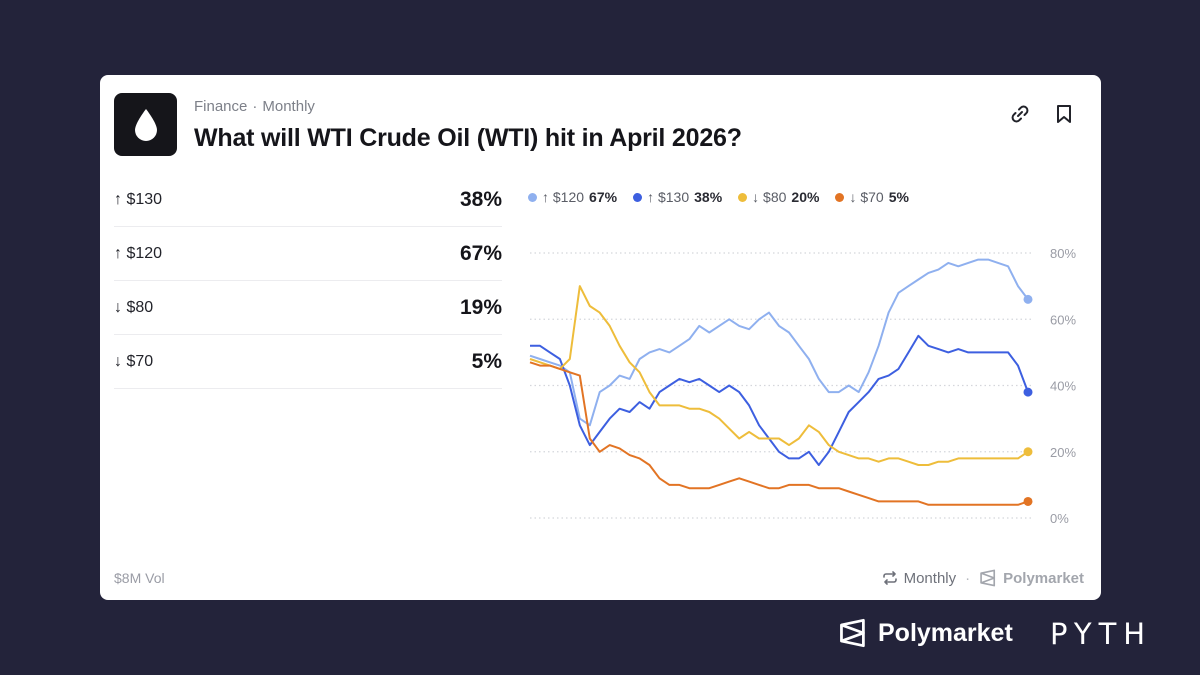  I want to click on y-tick-label: 60%, so click(1063, 319).